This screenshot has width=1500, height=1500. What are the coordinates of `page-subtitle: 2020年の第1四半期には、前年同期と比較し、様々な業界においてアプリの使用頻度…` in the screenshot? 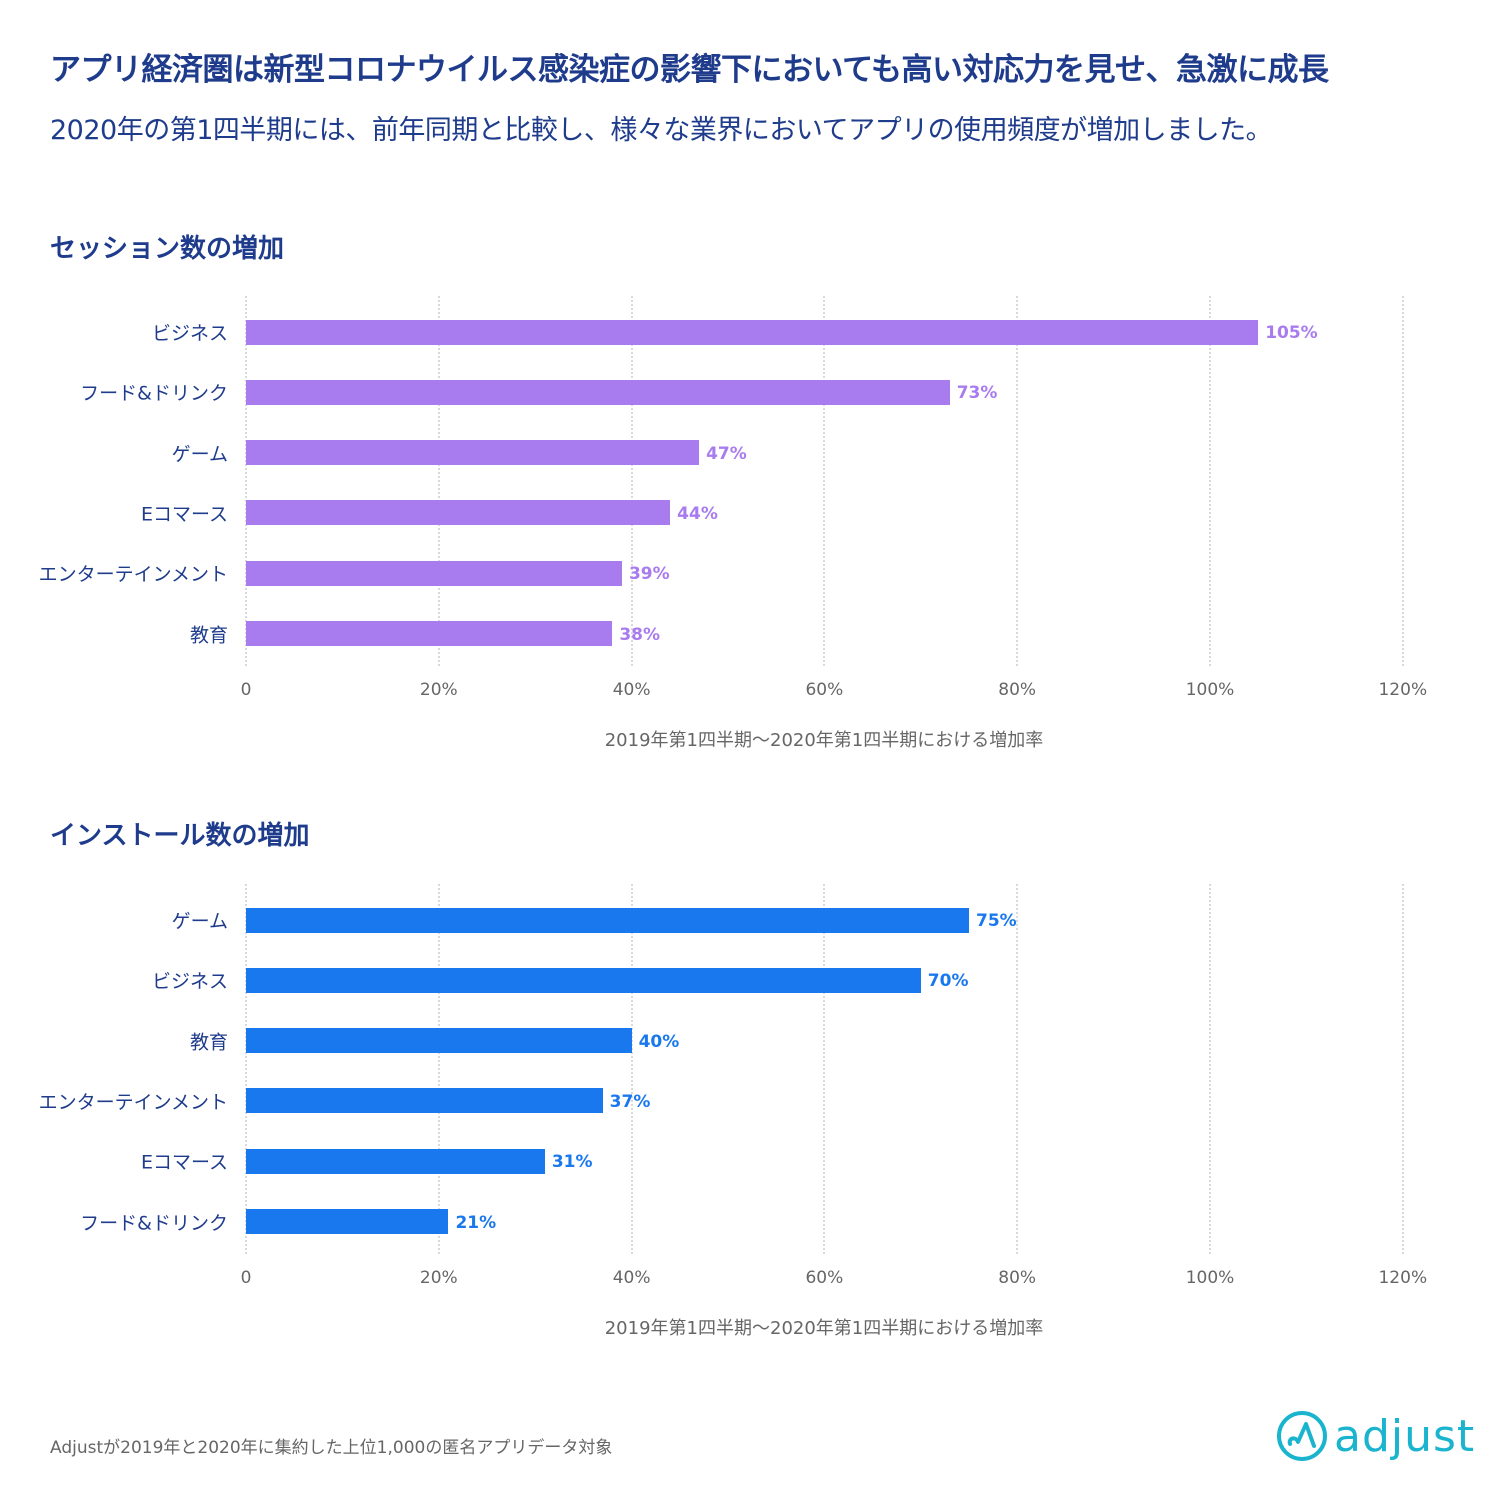 It's located at (661, 130).